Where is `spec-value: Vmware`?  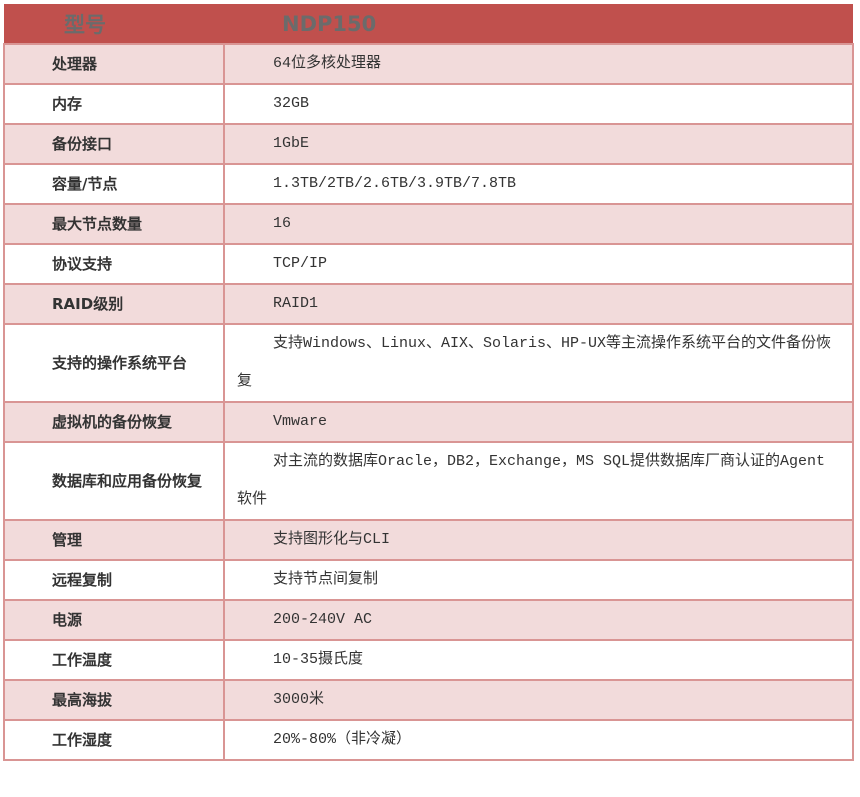
spec-value: Vmware is located at coordinates (538, 422).